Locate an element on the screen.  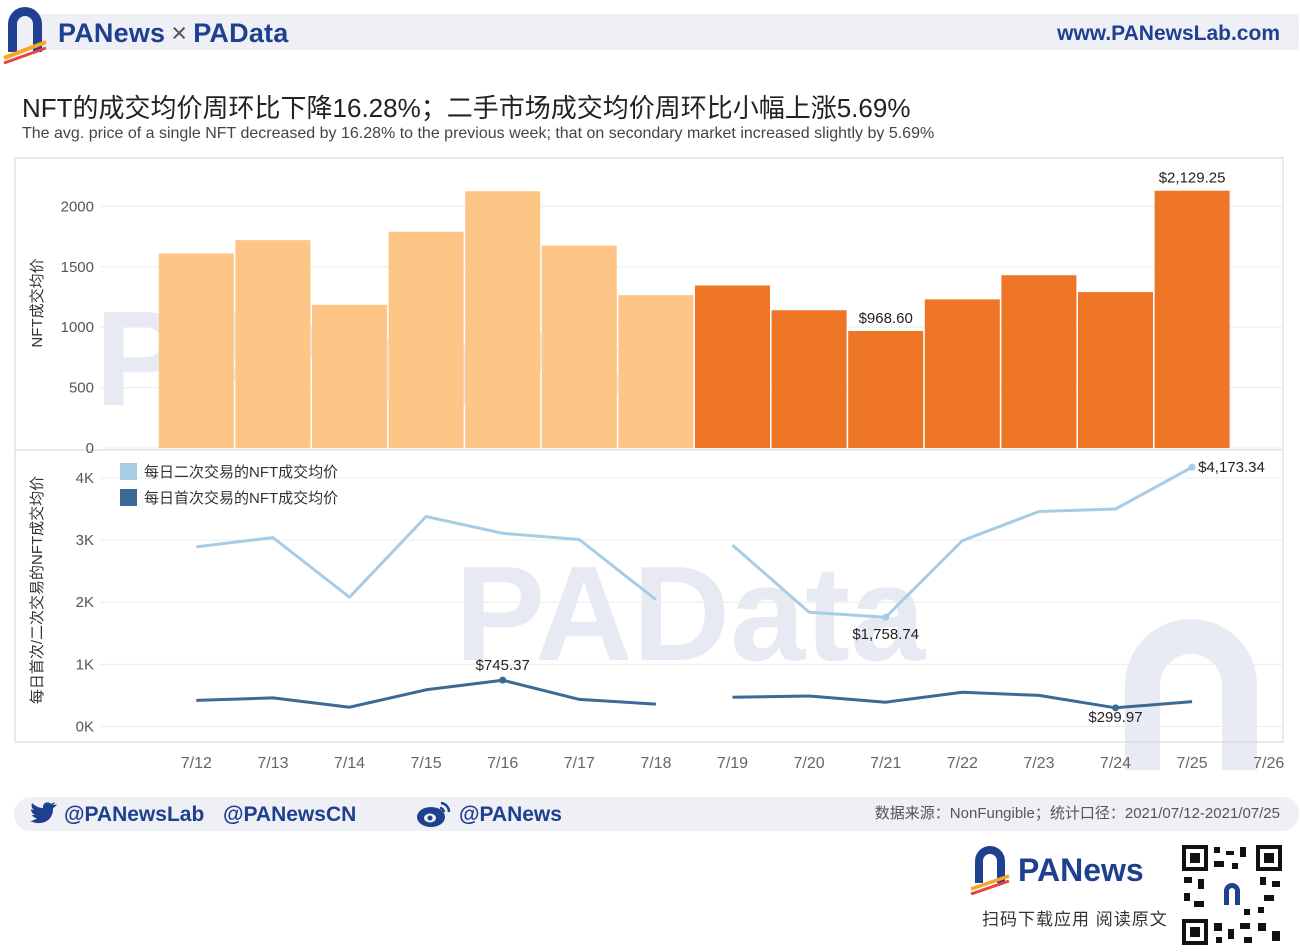
bar-data-label: $2,129.25 is located at coordinates (1192, 178).